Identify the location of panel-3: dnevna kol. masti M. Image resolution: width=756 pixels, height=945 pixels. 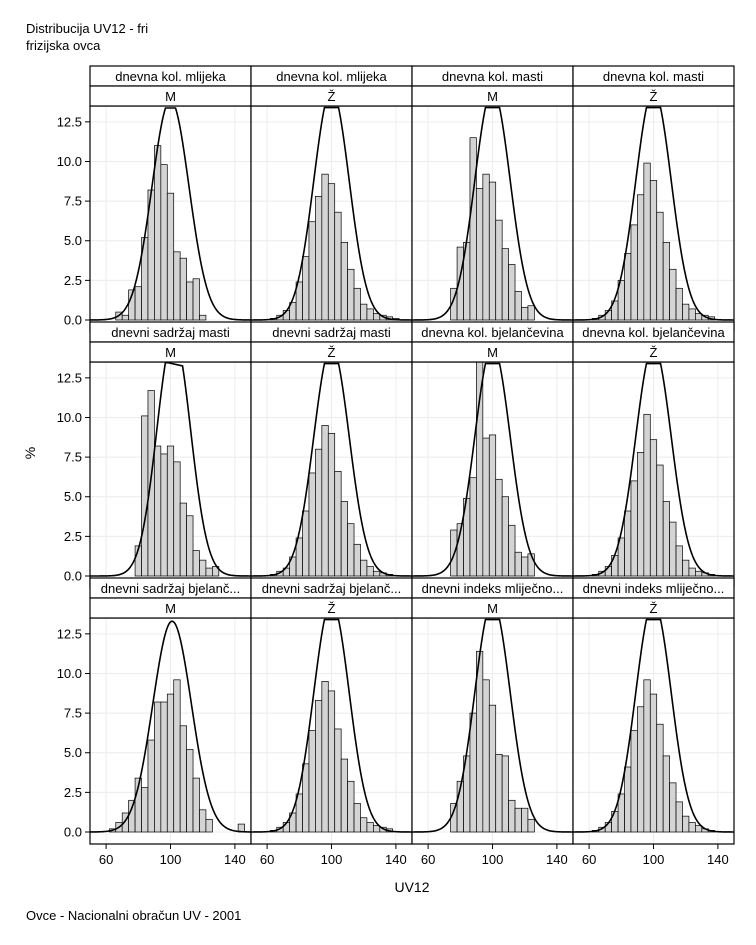
(492, 199).